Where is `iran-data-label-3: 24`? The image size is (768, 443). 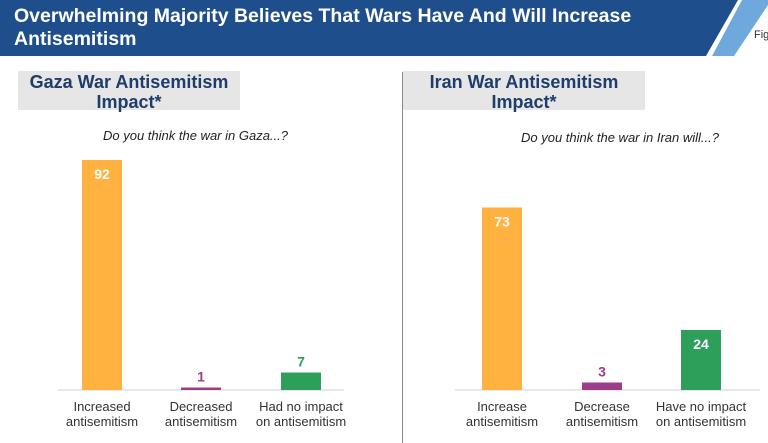 iran-data-label-3: 24 is located at coordinates (701, 344).